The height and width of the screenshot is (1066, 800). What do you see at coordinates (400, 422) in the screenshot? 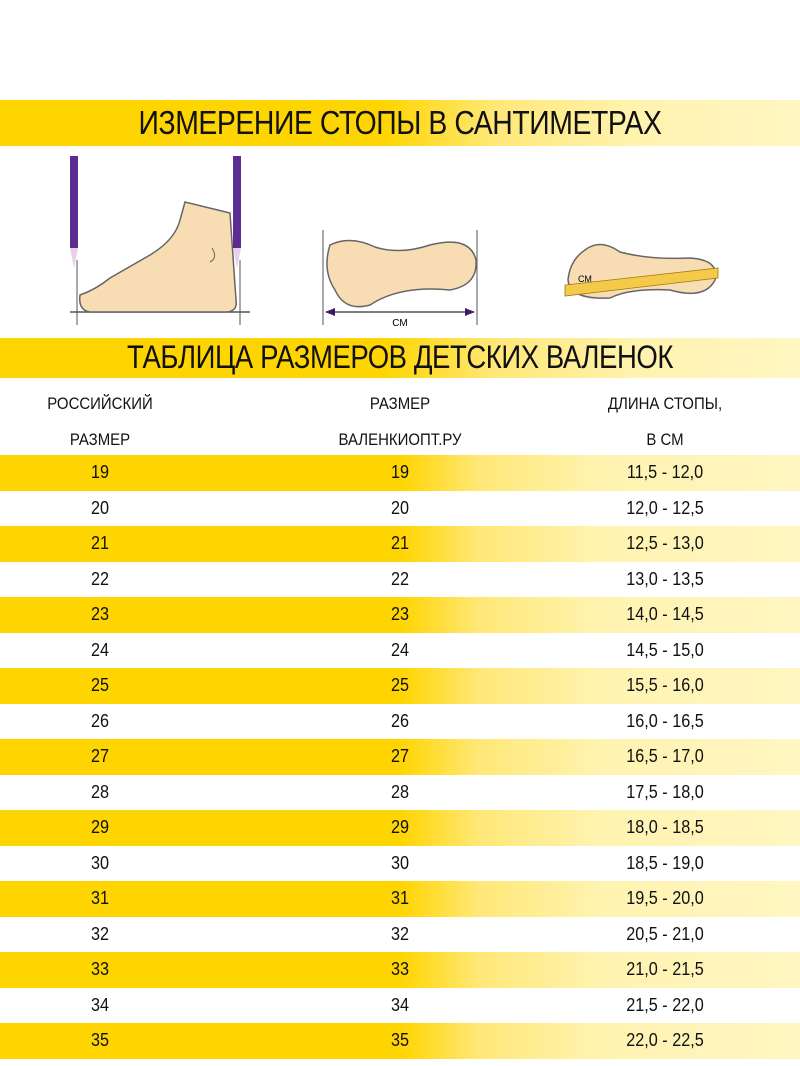
I see `column-header-shop-size: РАЗМЕР ВАЛЕНКИОПТ.РУ` at bounding box center [400, 422].